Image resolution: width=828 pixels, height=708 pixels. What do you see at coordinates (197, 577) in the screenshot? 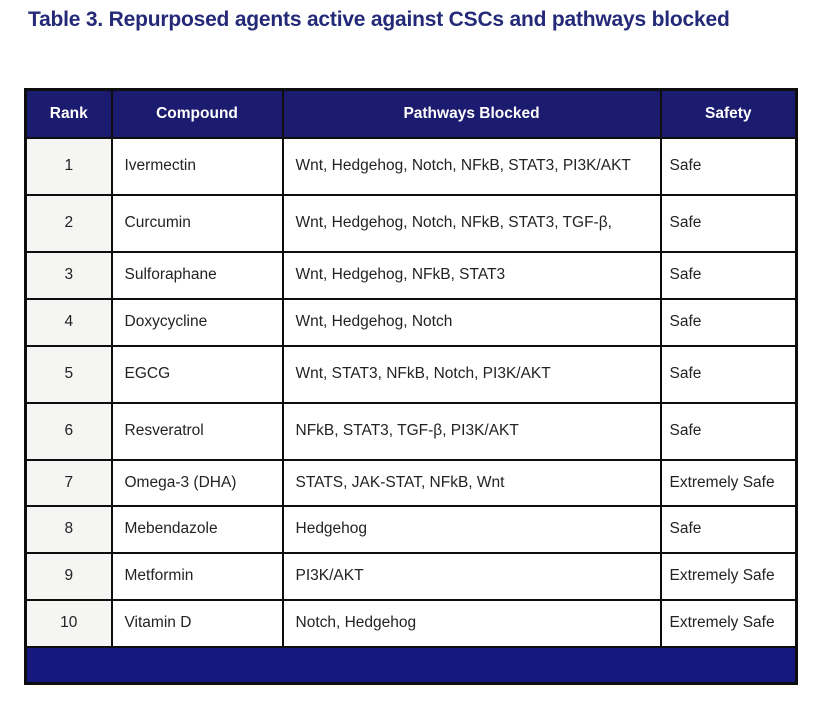
I see `cell-compound: Metformin` at bounding box center [197, 577].